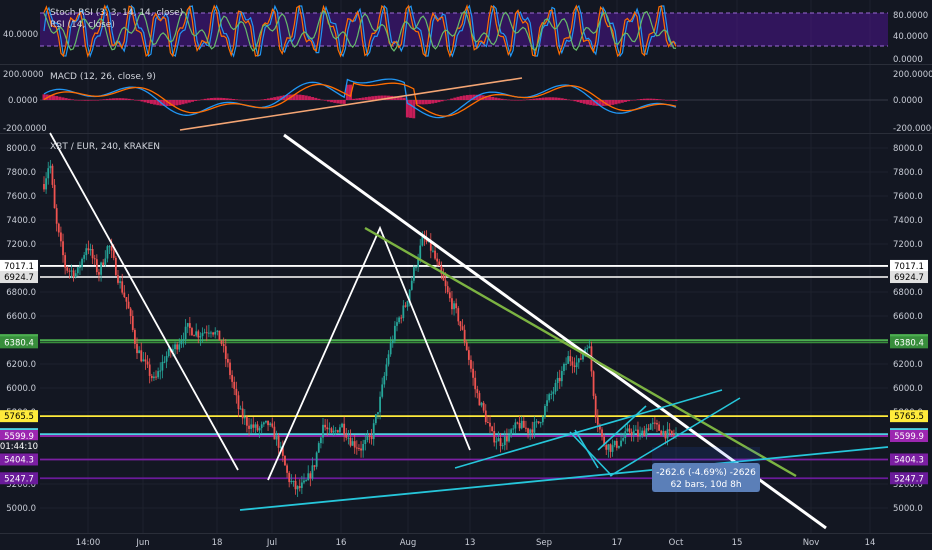 This screenshot has width=932, height=550. Describe the element at coordinates (564, 478) in the screenshot. I see `trendline-cyan-base` at that location.